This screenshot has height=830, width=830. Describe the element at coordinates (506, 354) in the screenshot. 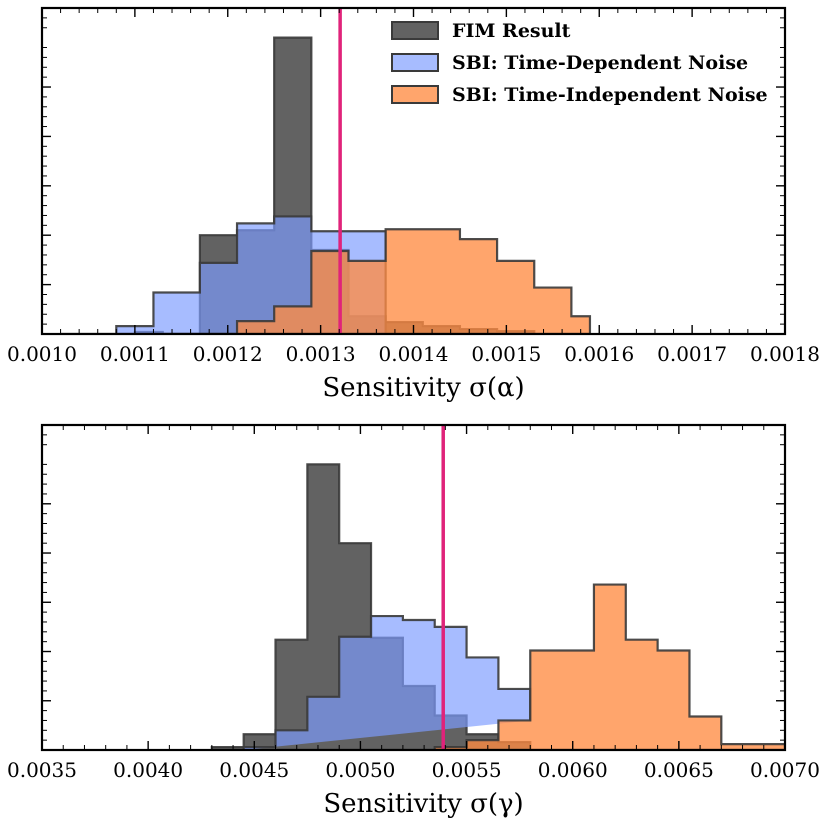

I see `x-tick-label: 0.0015` at that location.